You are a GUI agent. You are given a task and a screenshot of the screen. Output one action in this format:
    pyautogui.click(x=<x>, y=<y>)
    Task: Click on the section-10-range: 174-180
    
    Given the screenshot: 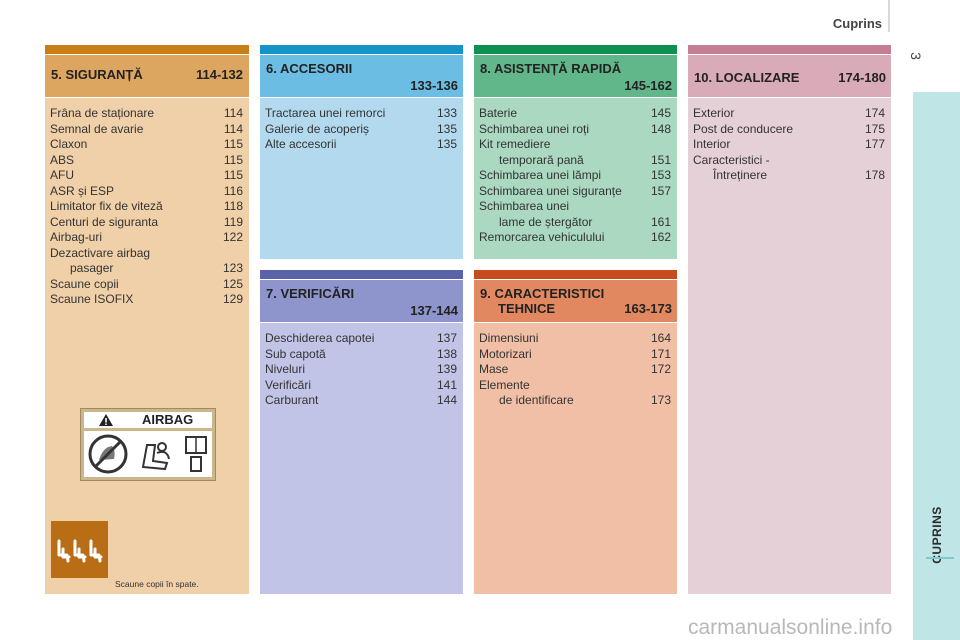 What is the action you would take?
    pyautogui.click(x=862, y=77)
    